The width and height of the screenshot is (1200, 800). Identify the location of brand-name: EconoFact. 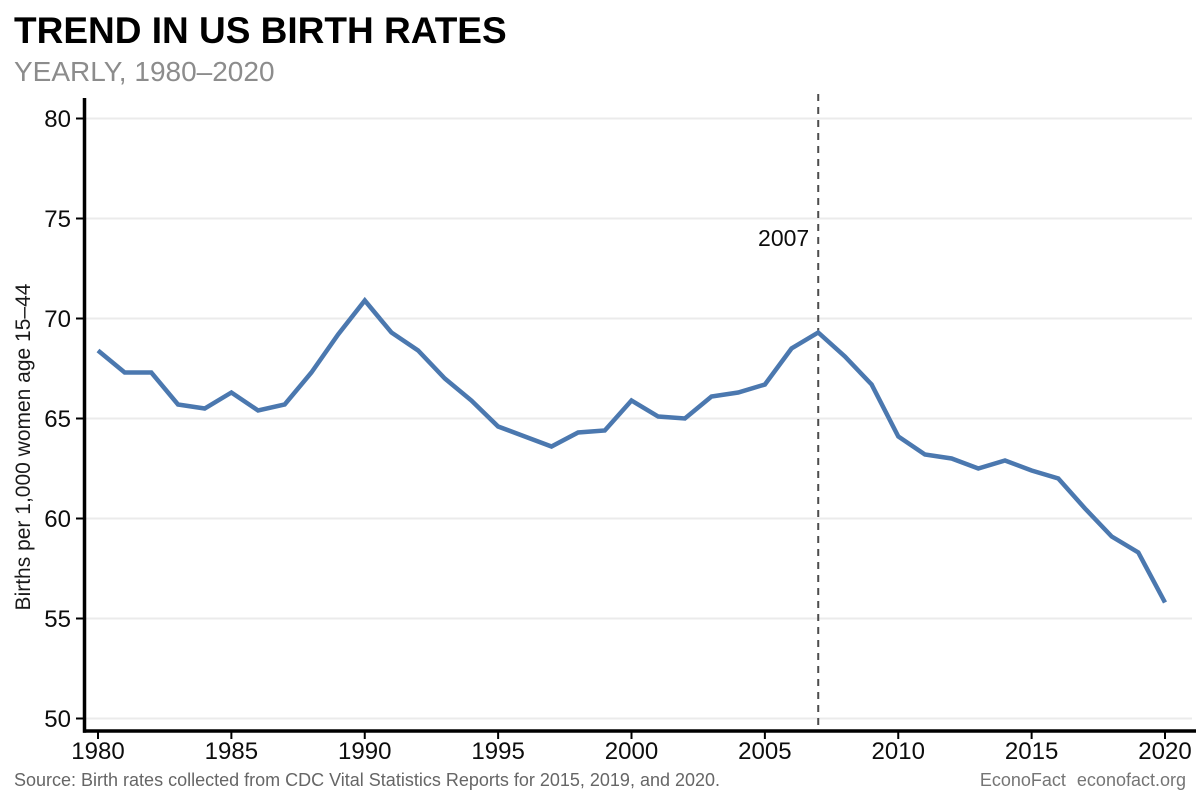
(1022, 780).